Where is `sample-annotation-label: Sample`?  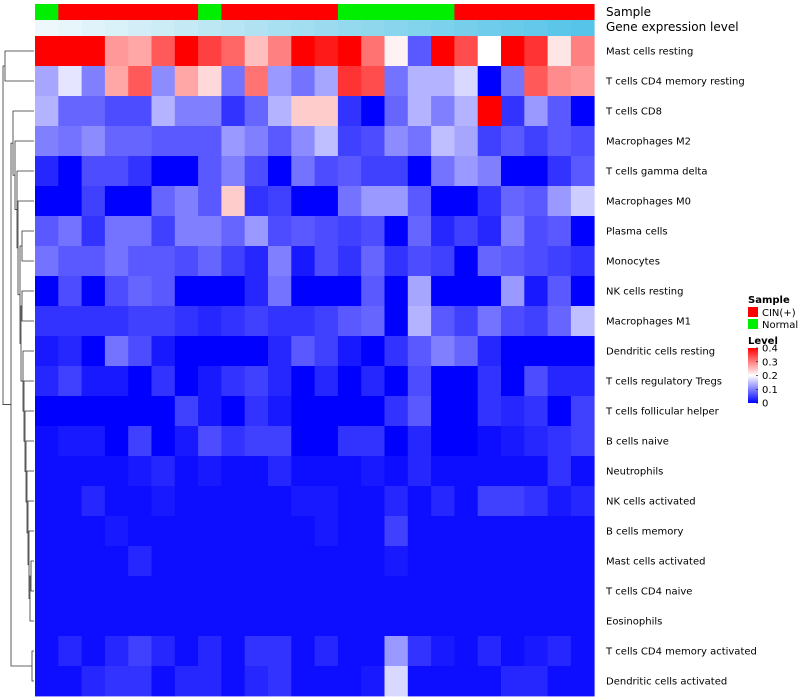 sample-annotation-label: Sample is located at coordinates (628, 12).